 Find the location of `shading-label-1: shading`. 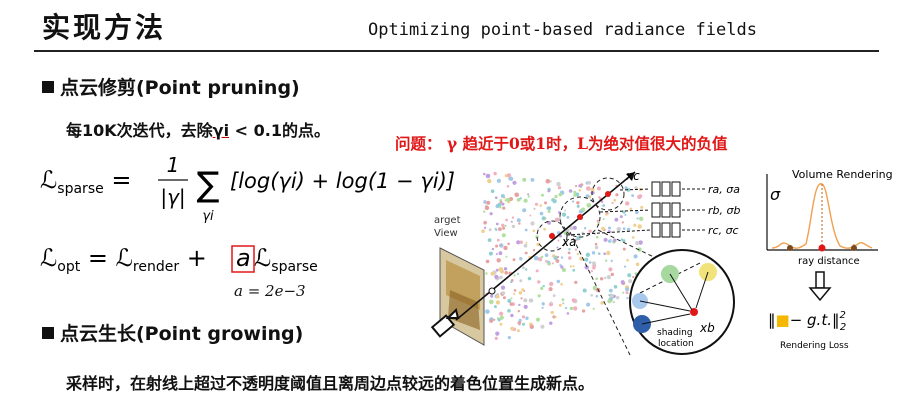

shading-label-1: shading is located at coordinates (675, 333).